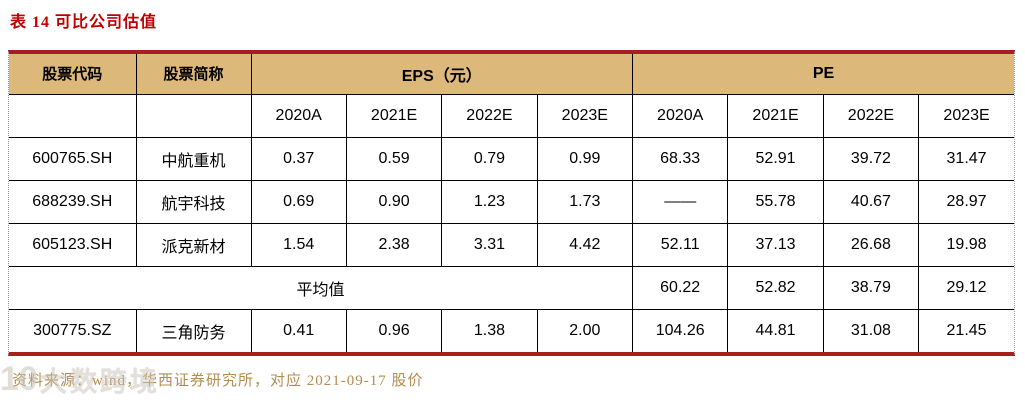 Image resolution: width=1025 pixels, height=404 pixels. Describe the element at coordinates (680, 287) in the screenshot. I see `pe-average-cell: 60.22` at that location.